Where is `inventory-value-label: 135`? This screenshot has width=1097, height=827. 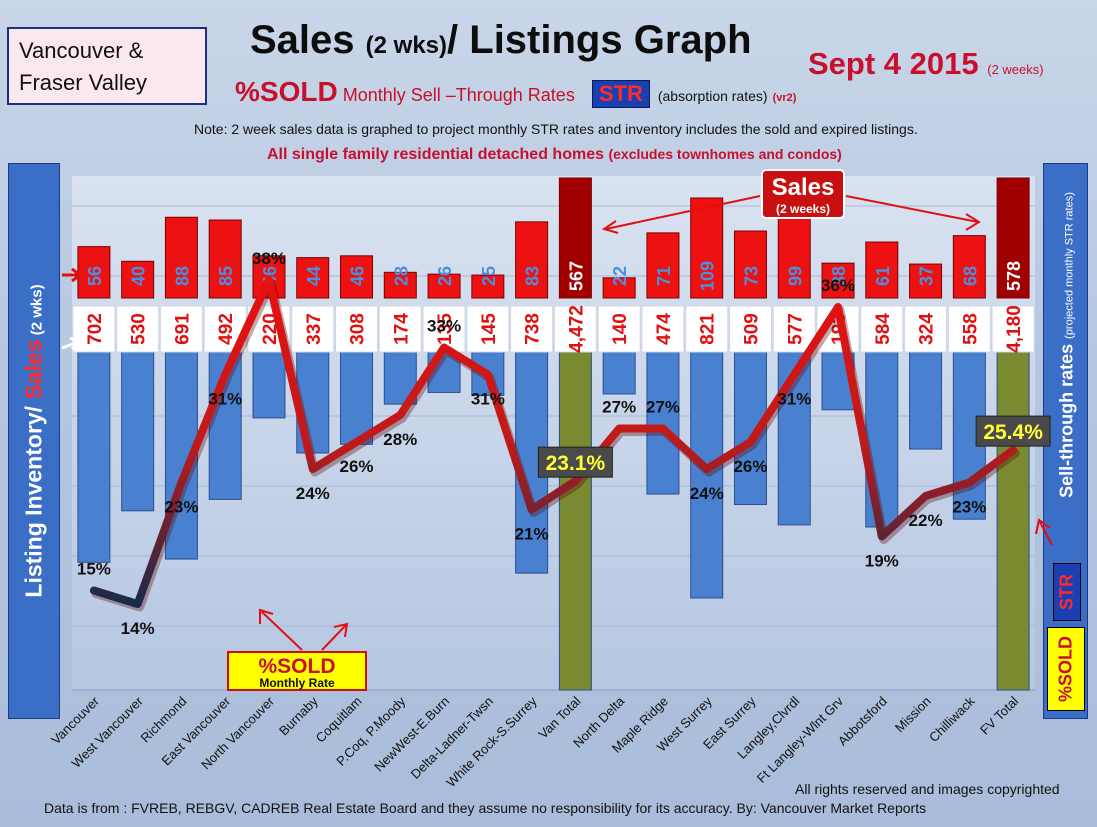 inventory-value-label: 135 is located at coordinates (445, 329).